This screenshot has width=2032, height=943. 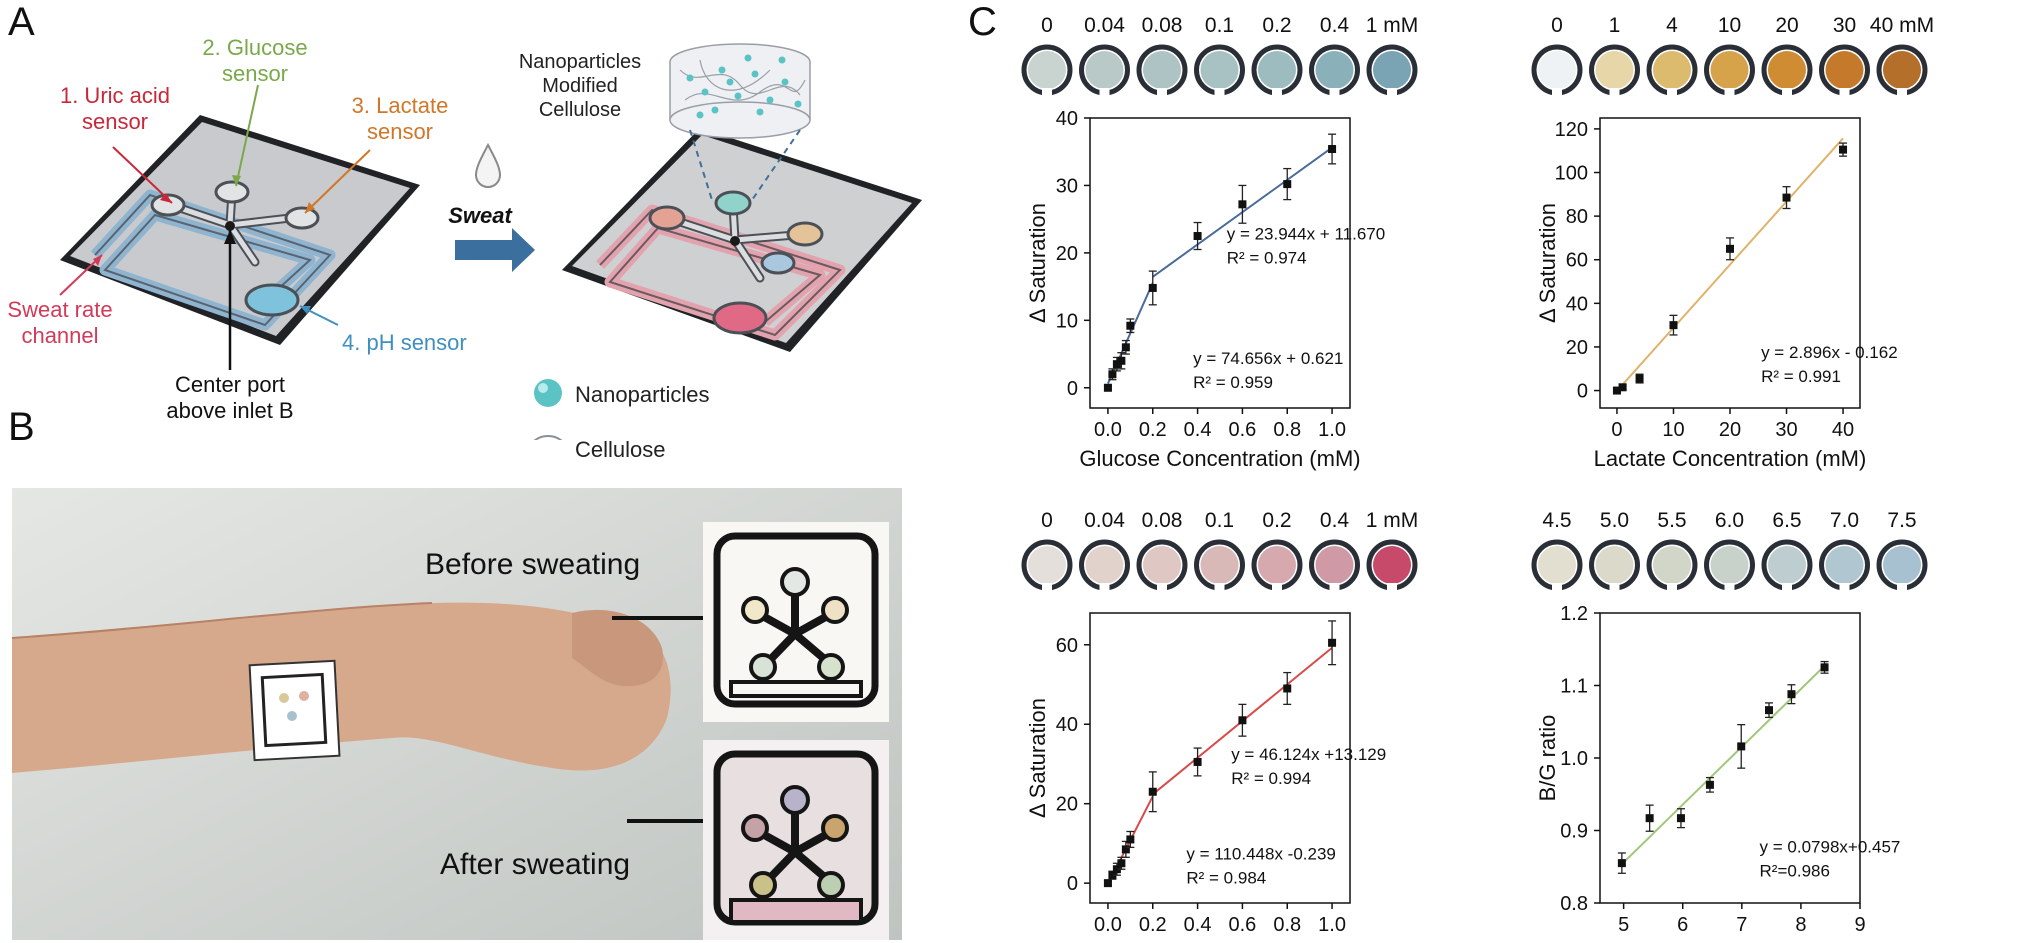 I want to click on swatch-label: 0.08, so click(x=1162, y=520).